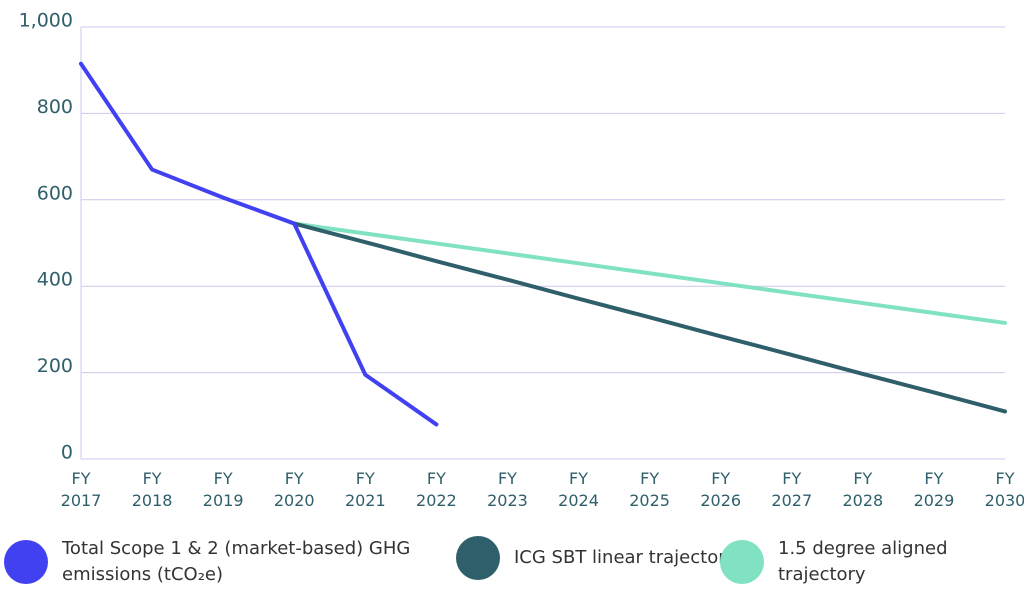 Image resolution: width=1024 pixels, height=603 pixels. What do you see at coordinates (792, 489) in the screenshot?
I see `x-tick-label: FY 2027` at bounding box center [792, 489].